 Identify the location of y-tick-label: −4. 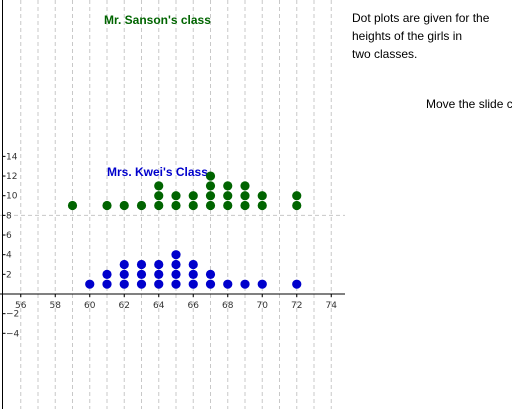
(13, 334).